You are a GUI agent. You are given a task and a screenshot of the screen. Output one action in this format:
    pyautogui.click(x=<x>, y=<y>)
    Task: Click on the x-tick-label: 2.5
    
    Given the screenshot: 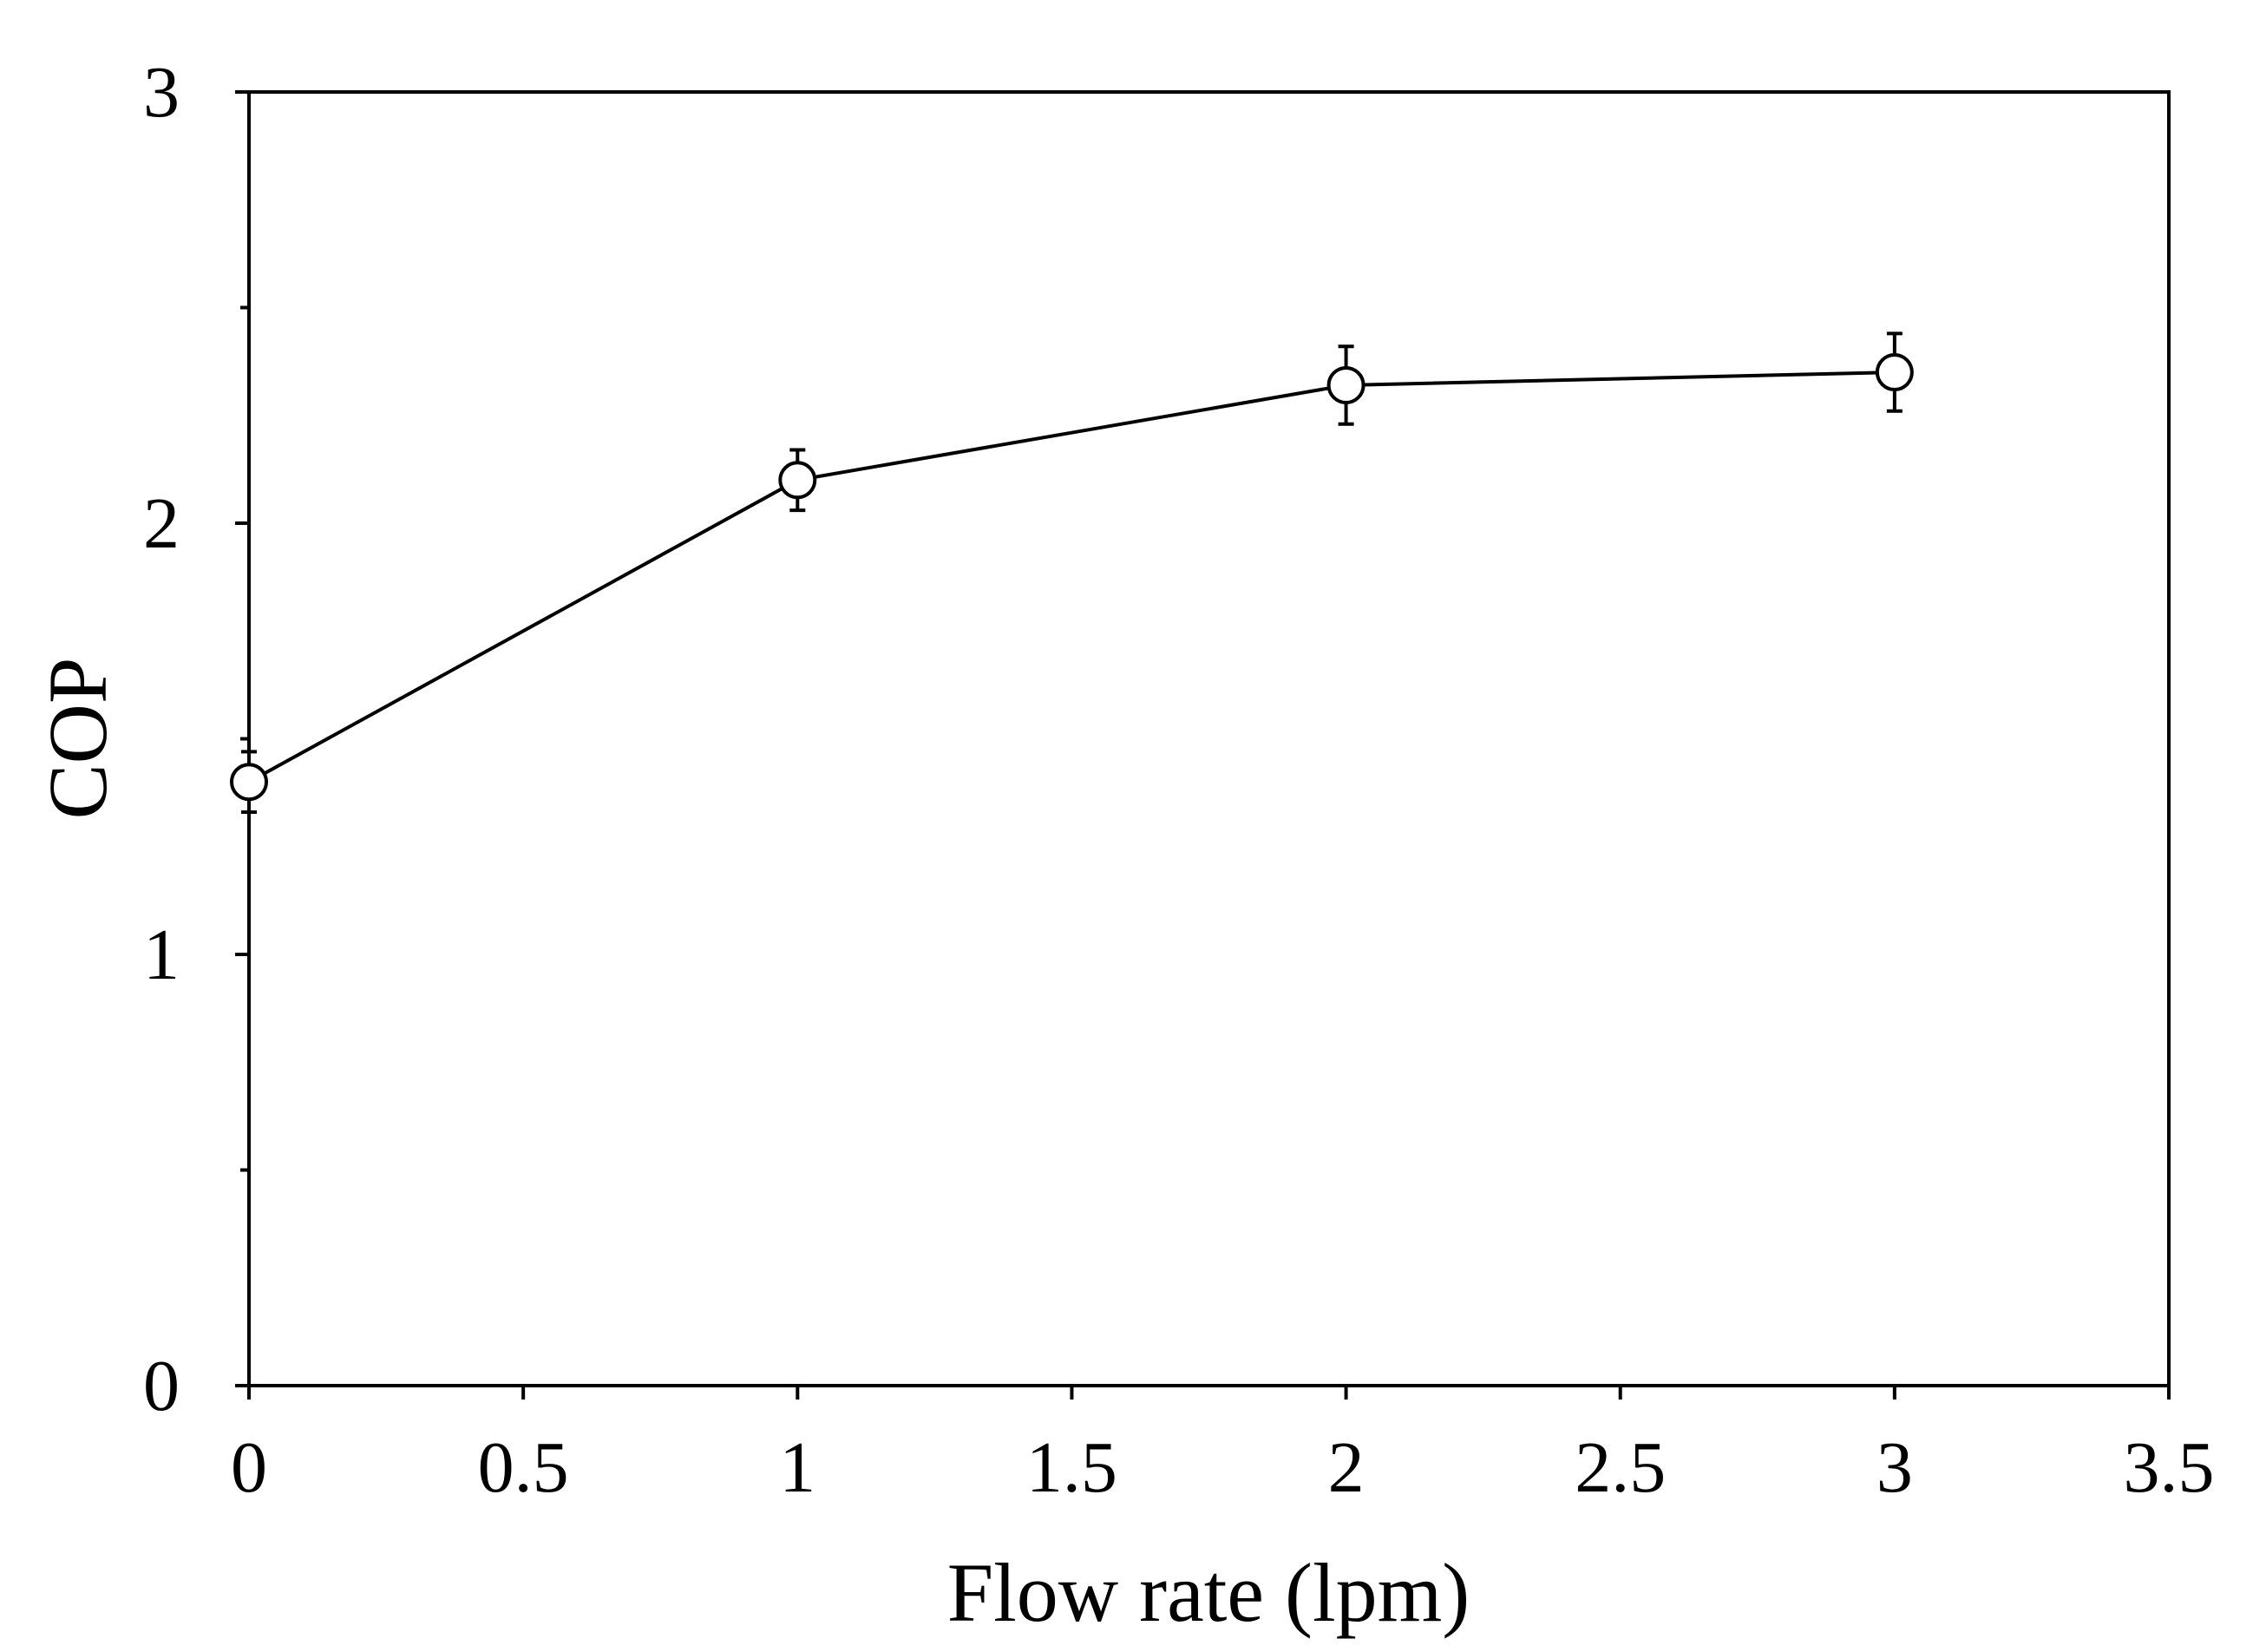 What is the action you would take?
    pyautogui.click(x=1620, y=1467)
    